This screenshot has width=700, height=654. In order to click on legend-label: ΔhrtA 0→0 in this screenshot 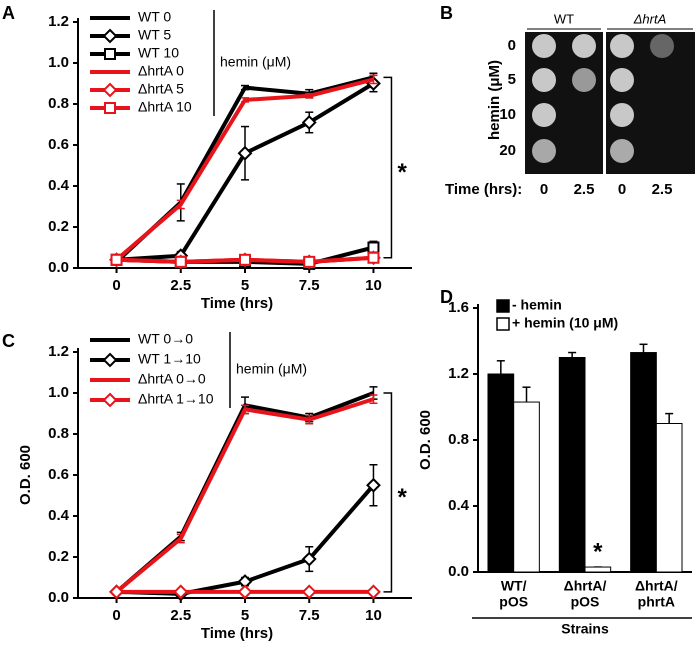, I will do `click(172, 379)`.